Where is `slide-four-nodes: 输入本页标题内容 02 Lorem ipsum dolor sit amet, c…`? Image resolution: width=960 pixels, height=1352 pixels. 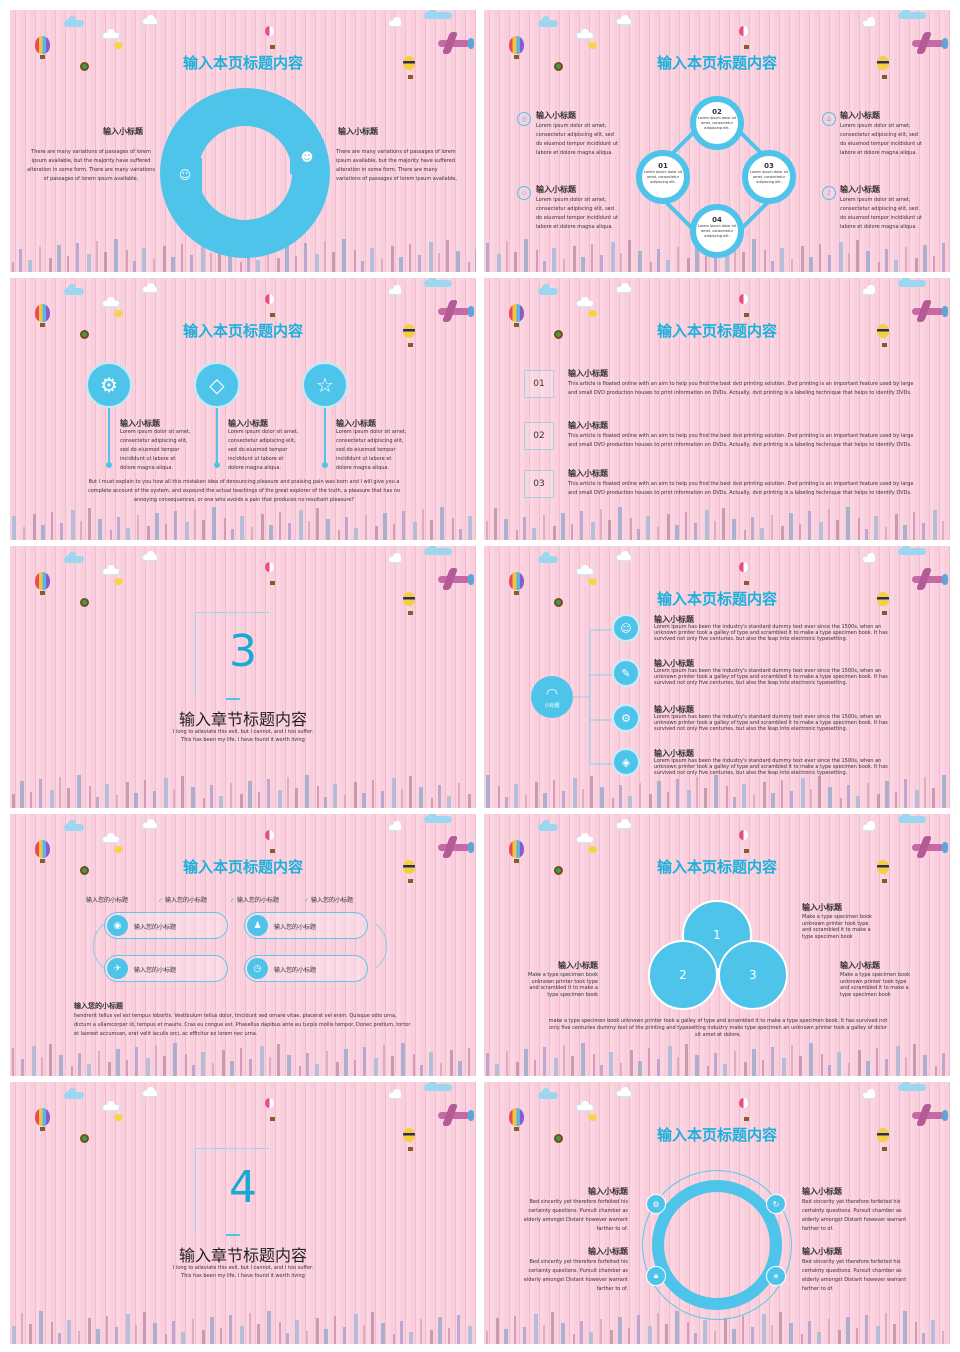
slide-four-nodes: 输入本页标题内容 02 Lorem ipsum dolor sit amet, c… is located at coordinates (717, 141).